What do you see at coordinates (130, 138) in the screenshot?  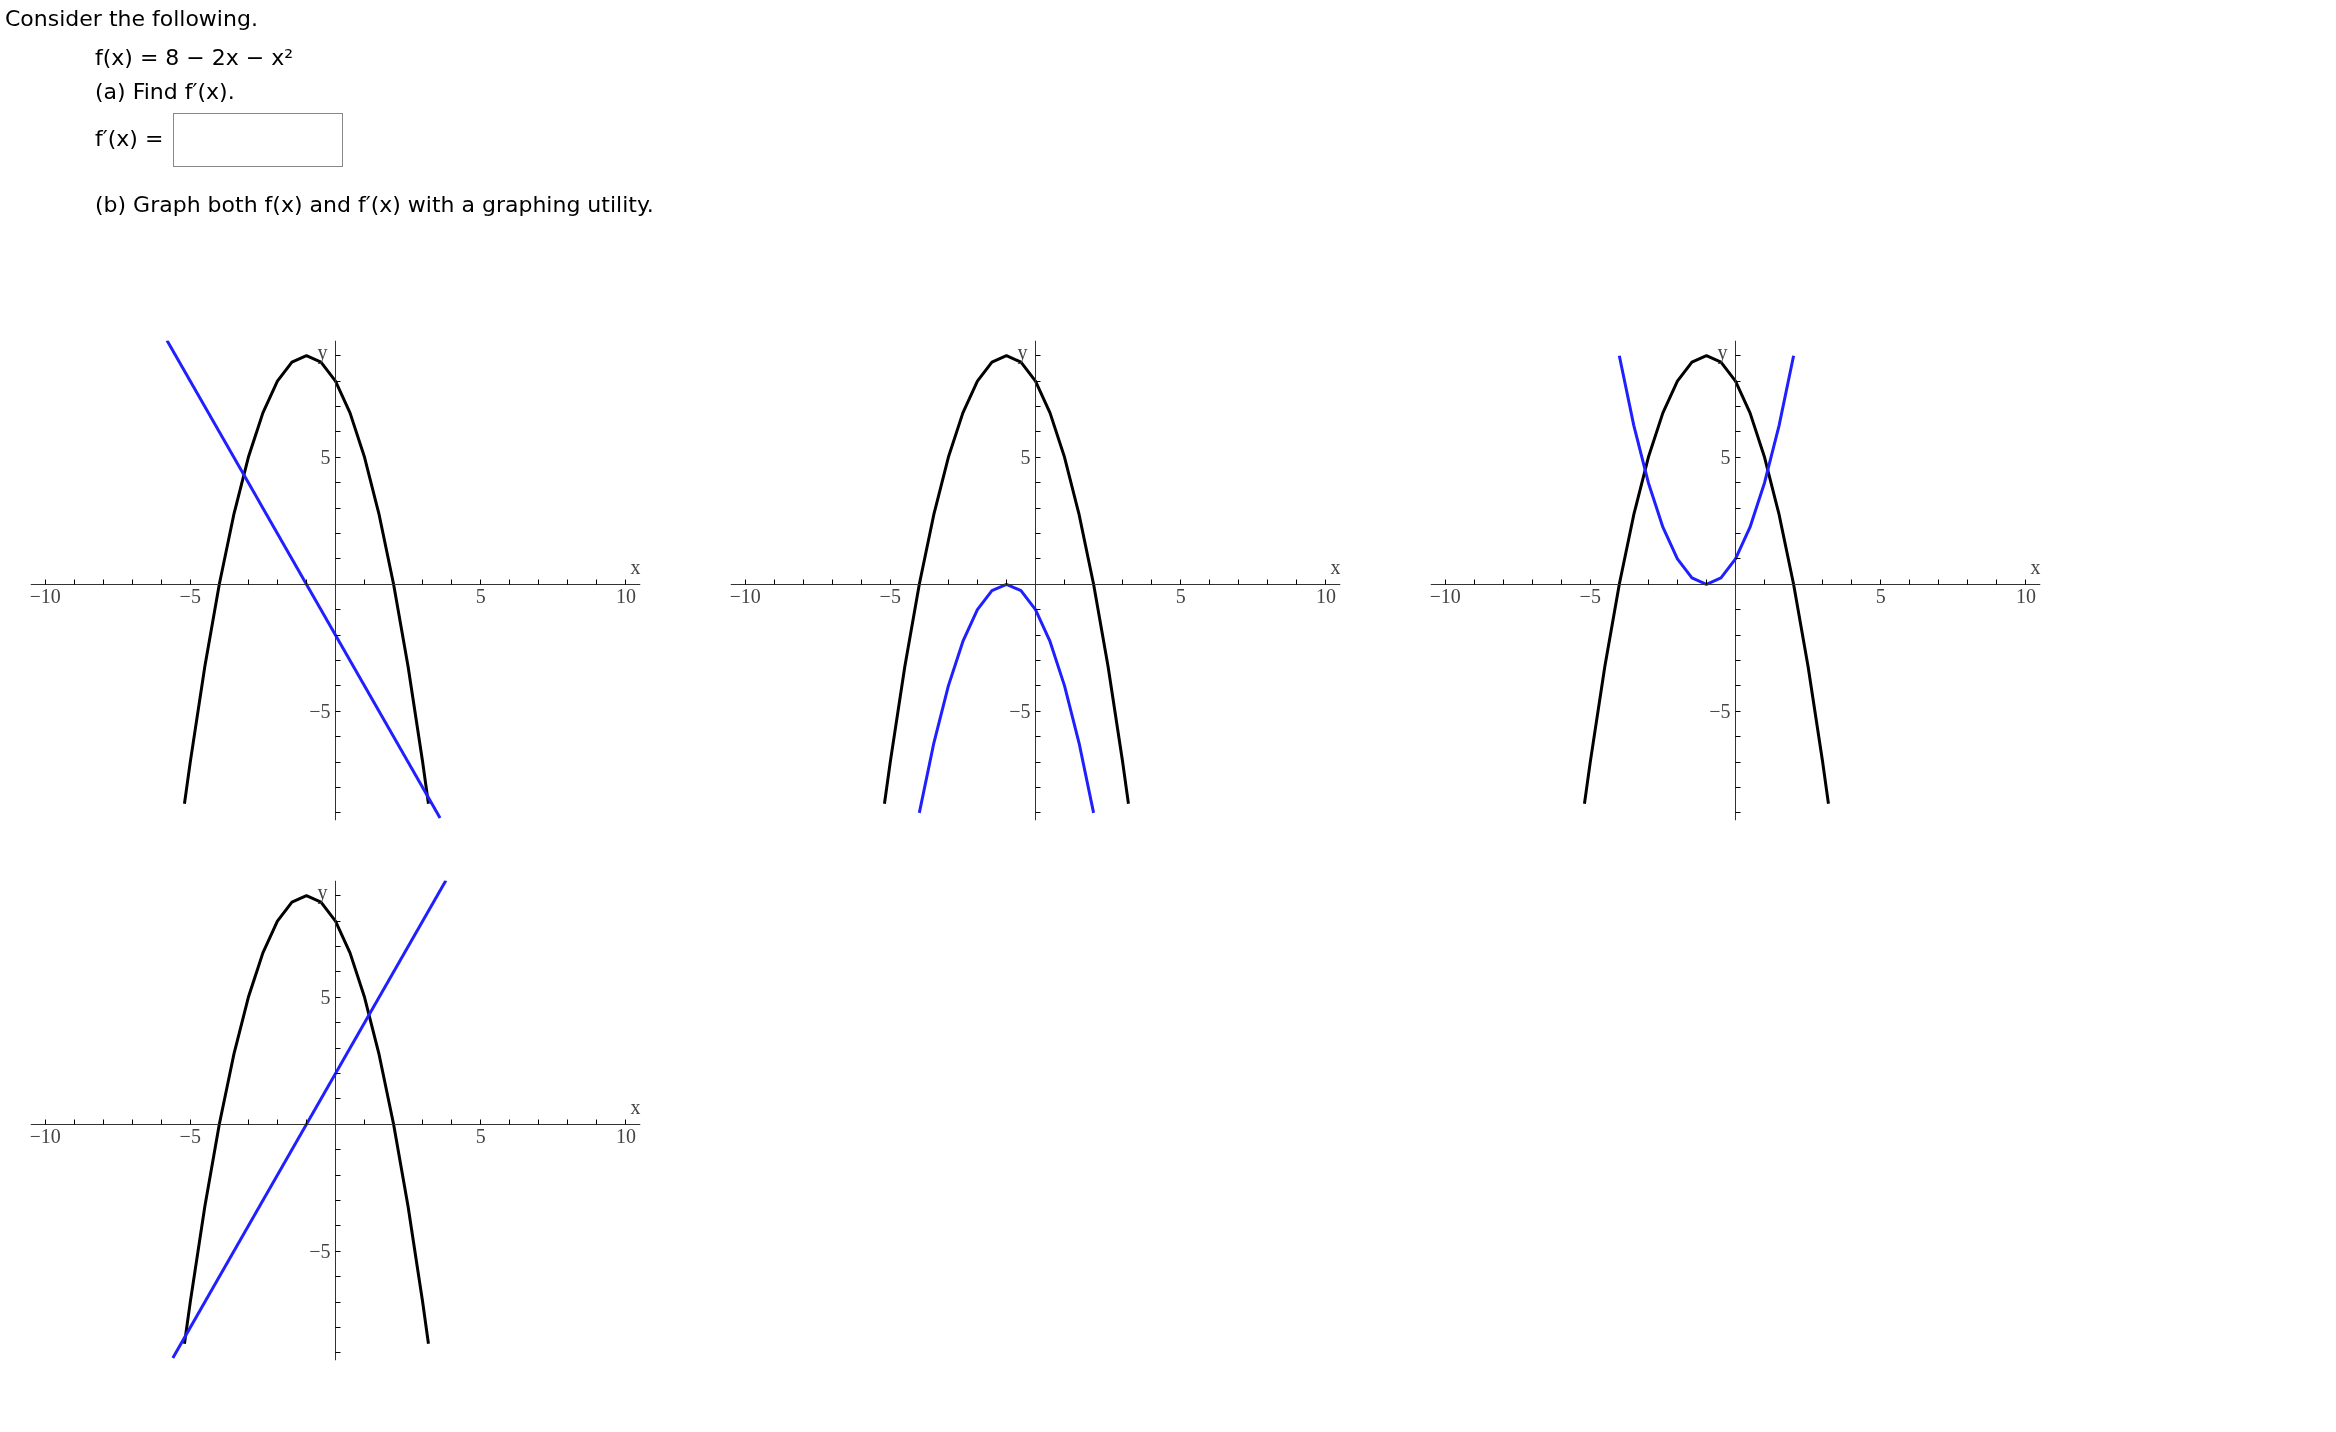 I see `text: f′(x) =` at bounding box center [130, 138].